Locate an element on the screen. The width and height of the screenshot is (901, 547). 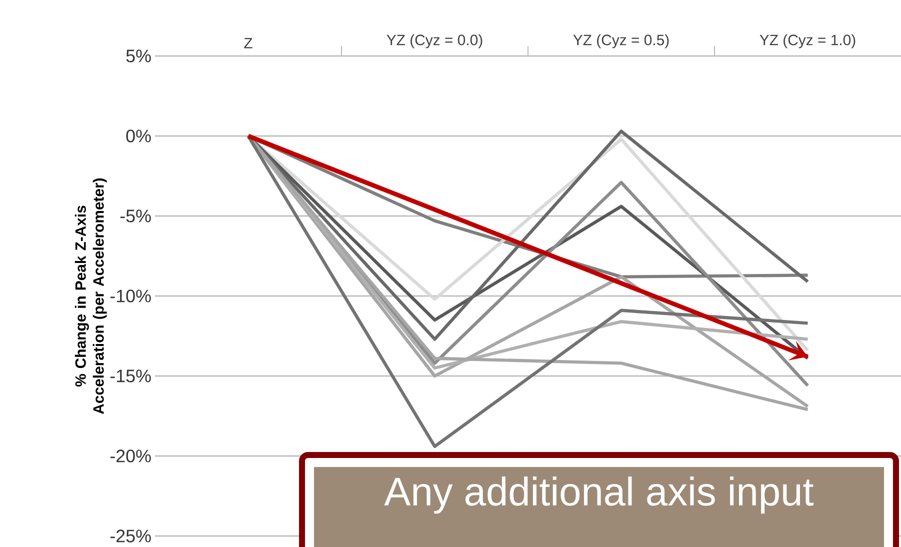
y-axis-title: % Change in Peak Z-Axis Acceleration (per Accelerometer) is located at coordinates (90, 296).